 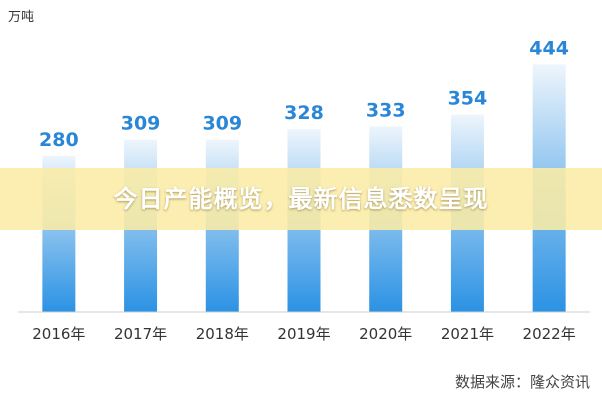 I want to click on value-label-2021年: 354, so click(x=468, y=99).